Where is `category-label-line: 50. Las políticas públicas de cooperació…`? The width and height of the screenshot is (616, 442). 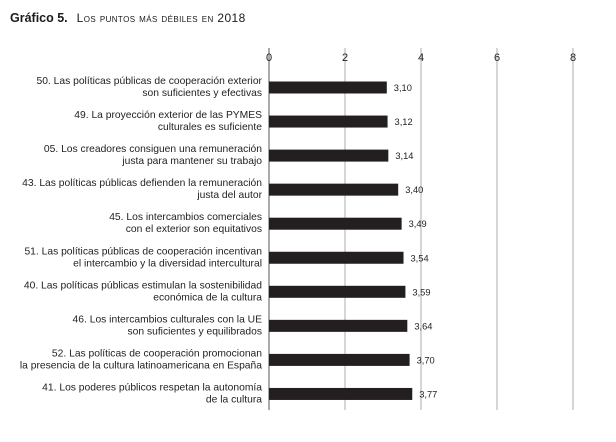 category-label-line: 50. Las políticas públicas de cooperació… is located at coordinates (149, 81).